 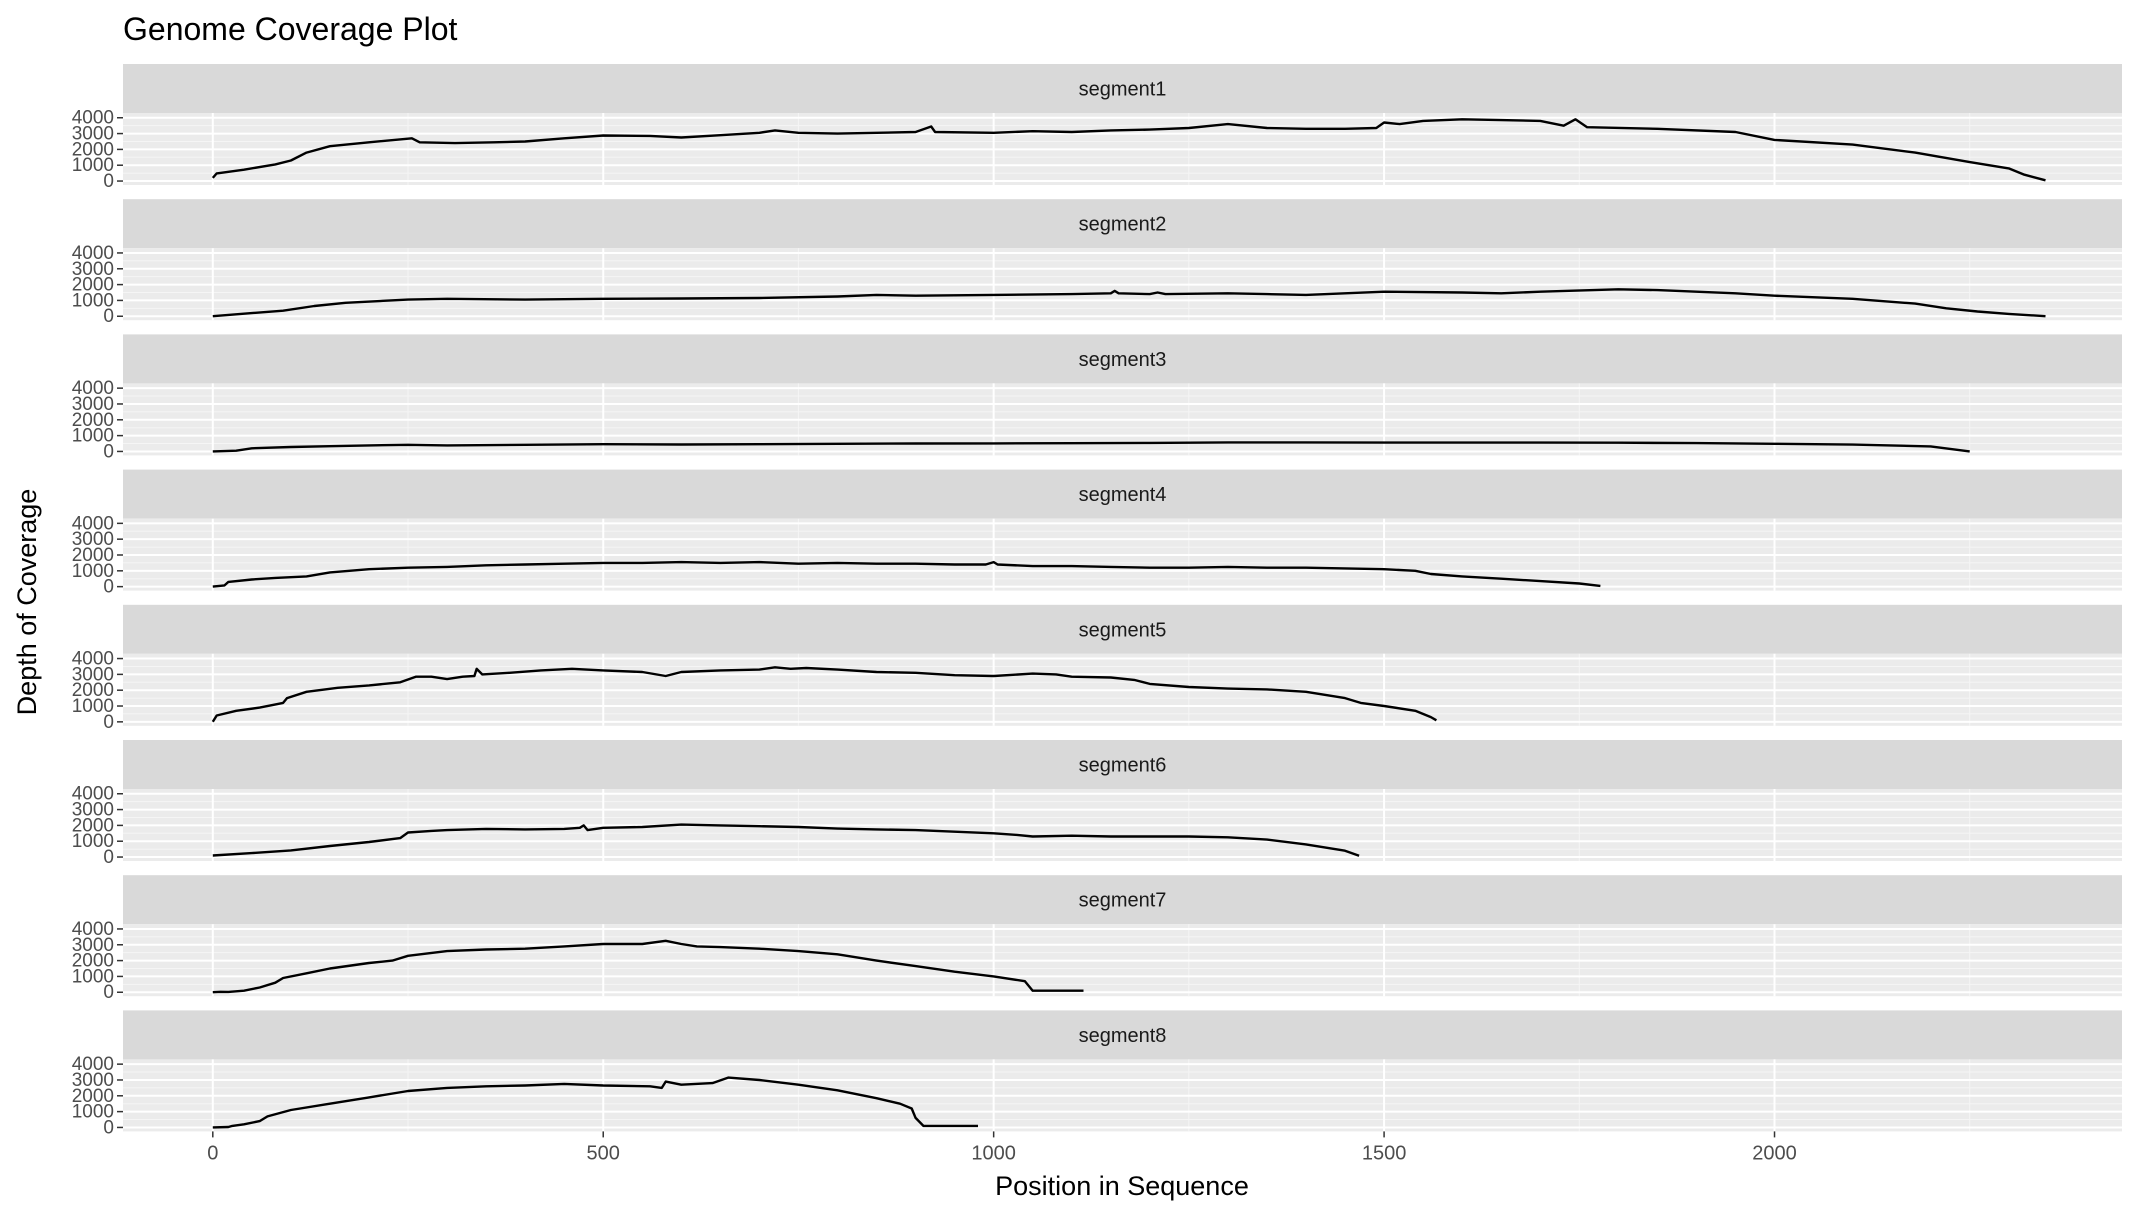 I want to click on coverage-line-segment4, so click(x=906, y=574).